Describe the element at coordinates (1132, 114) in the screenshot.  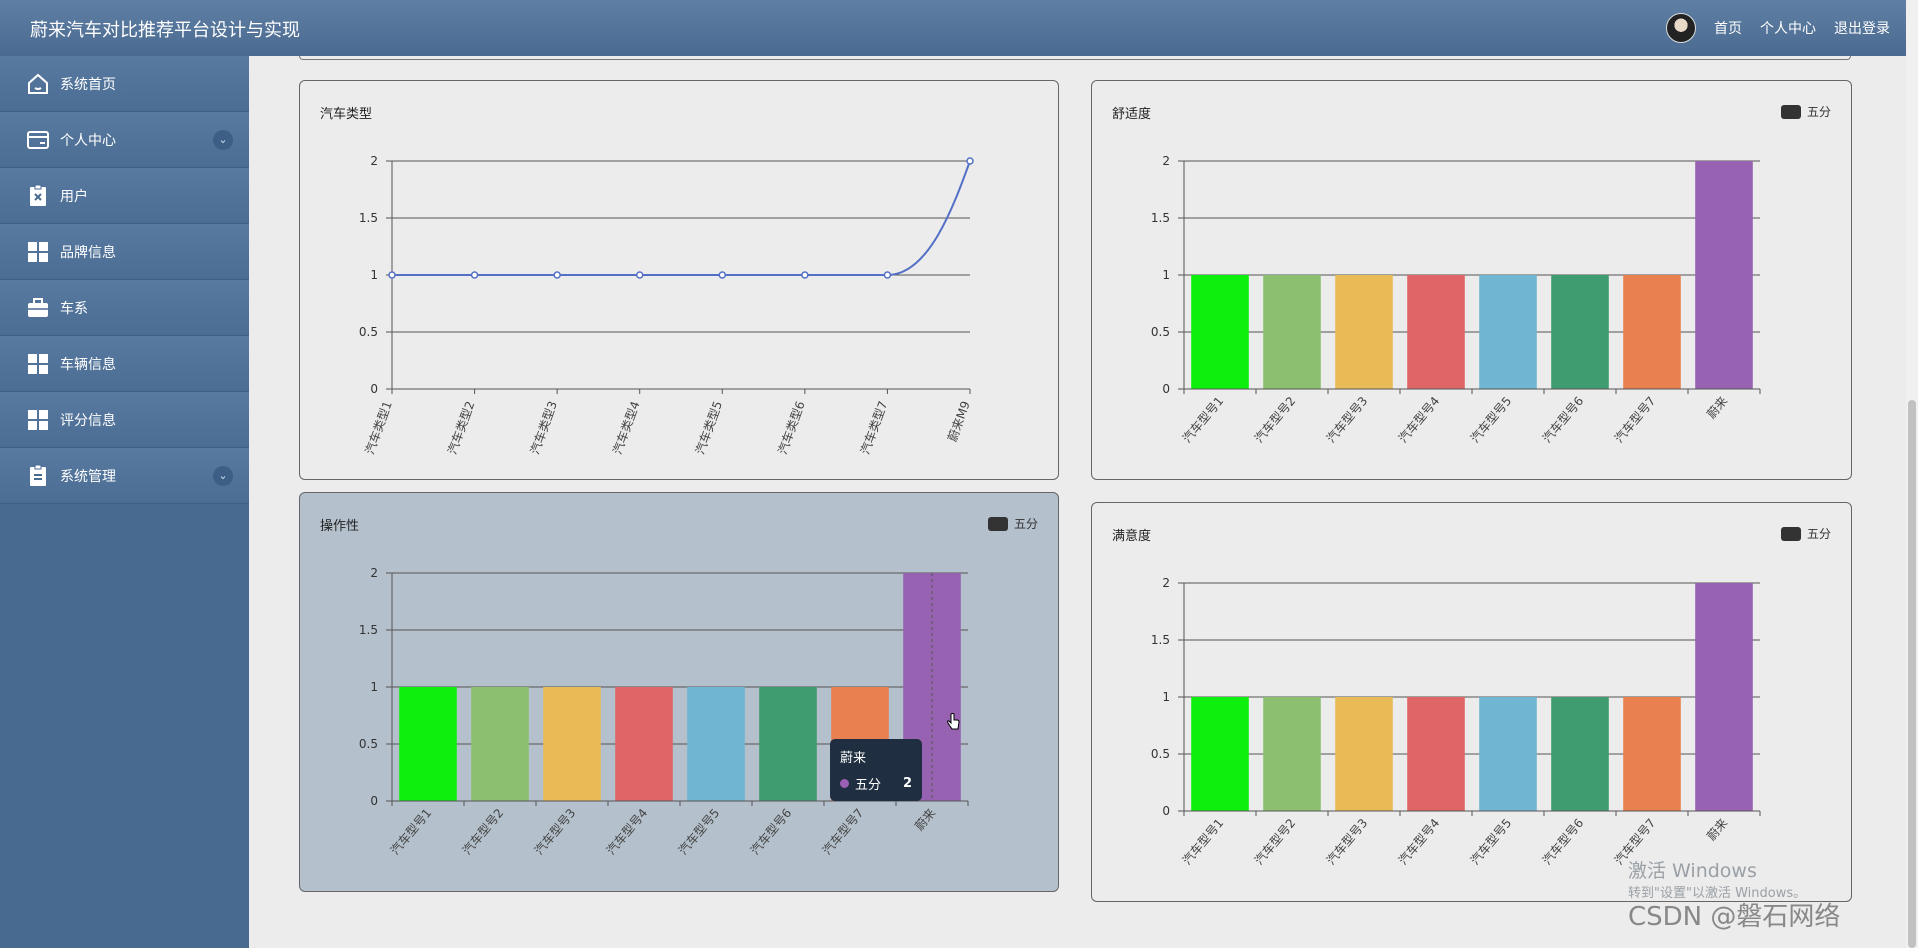
I see `chart-title: 舒适度` at that location.